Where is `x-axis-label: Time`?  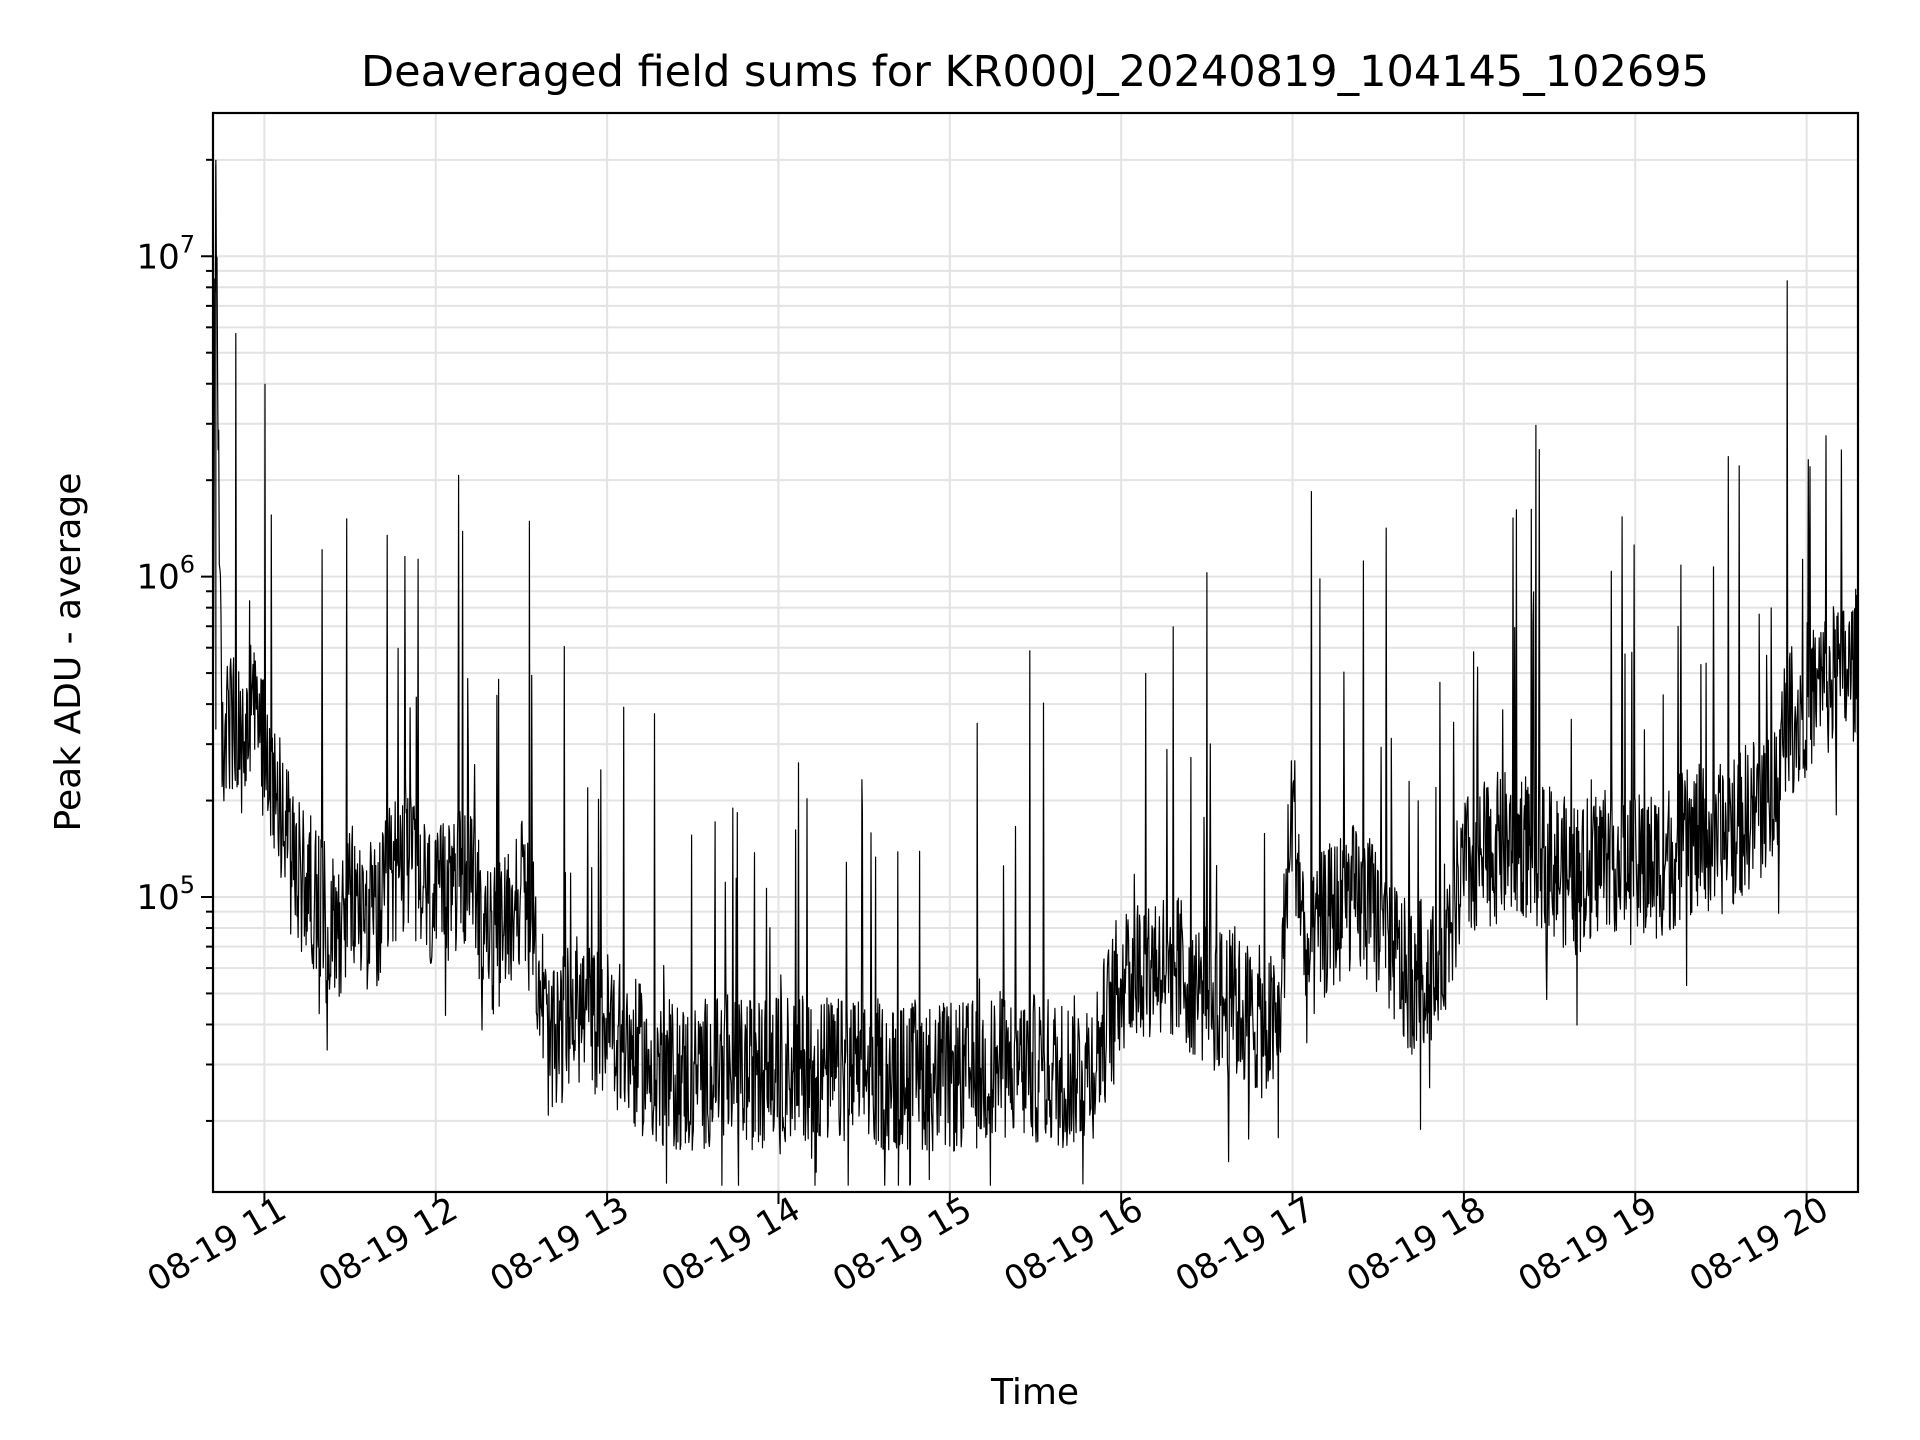
x-axis-label: Time is located at coordinates (1034, 1392).